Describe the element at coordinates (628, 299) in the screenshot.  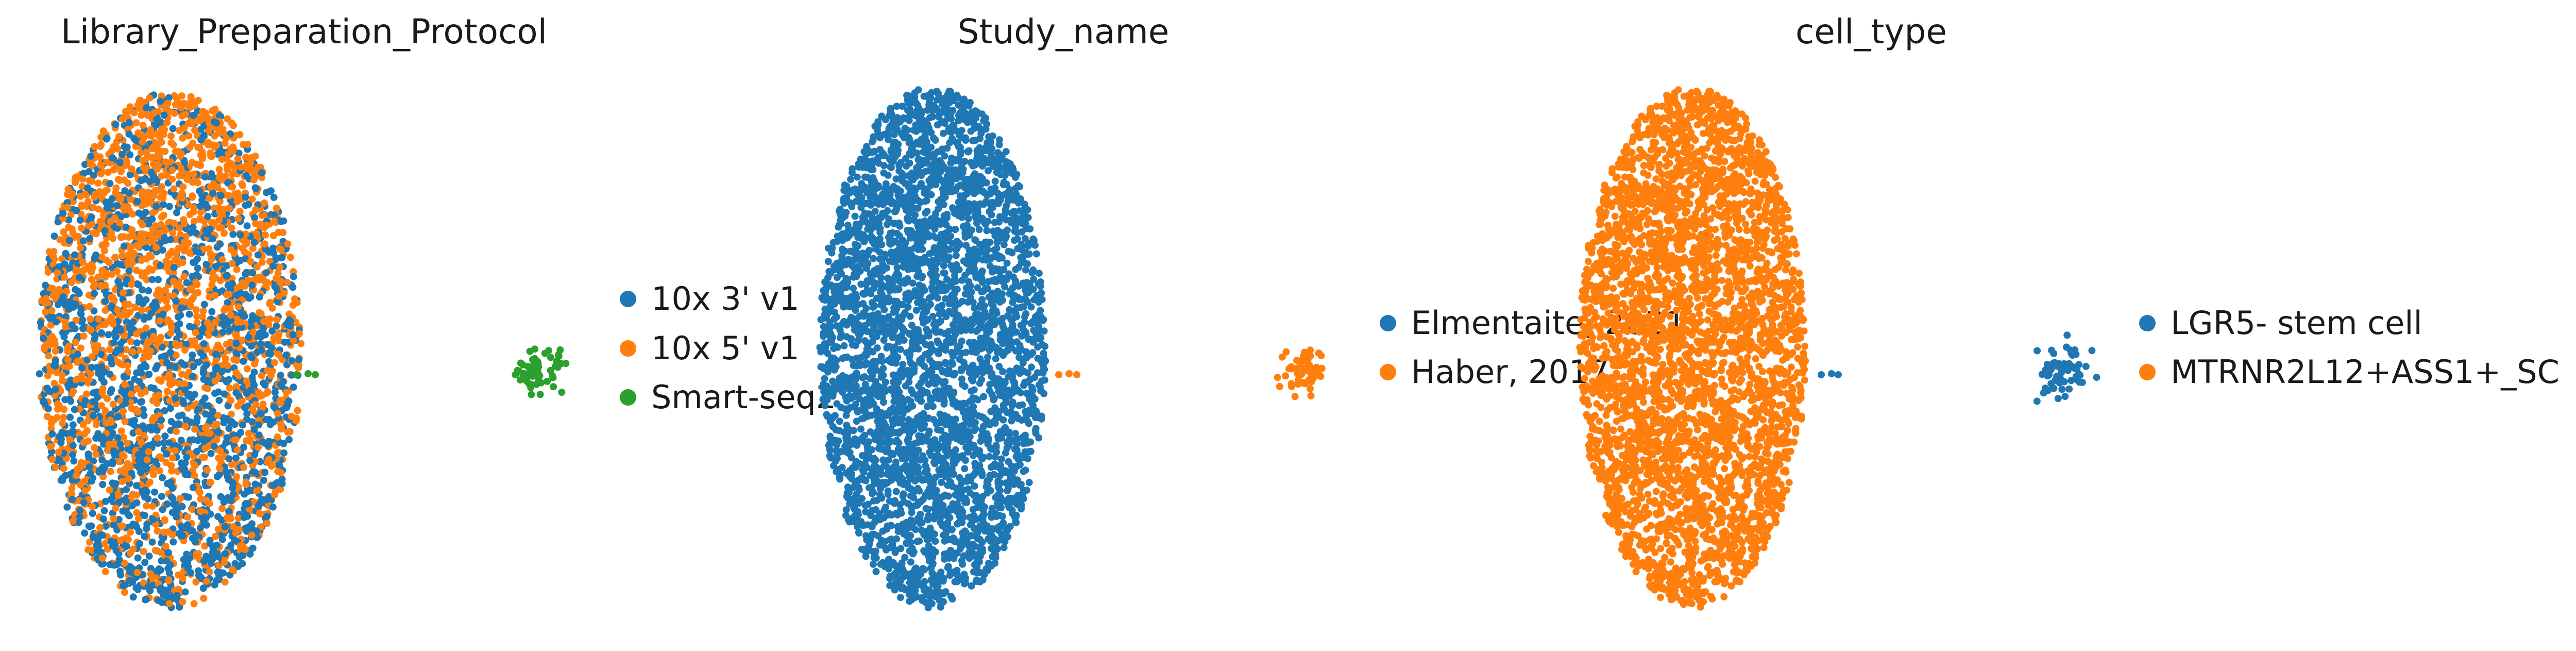
I see `legend-marker-10x-3-v1` at that location.